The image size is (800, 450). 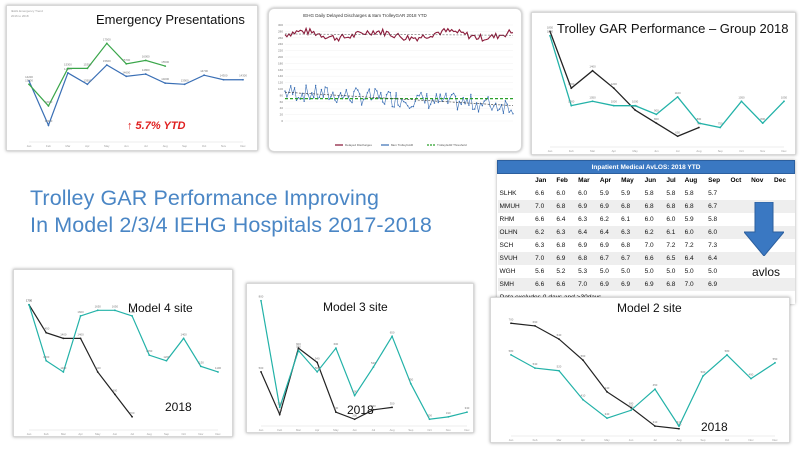 What do you see at coordinates (535, 440) in the screenshot?
I see `x-tick-label: Feb` at bounding box center [535, 440].